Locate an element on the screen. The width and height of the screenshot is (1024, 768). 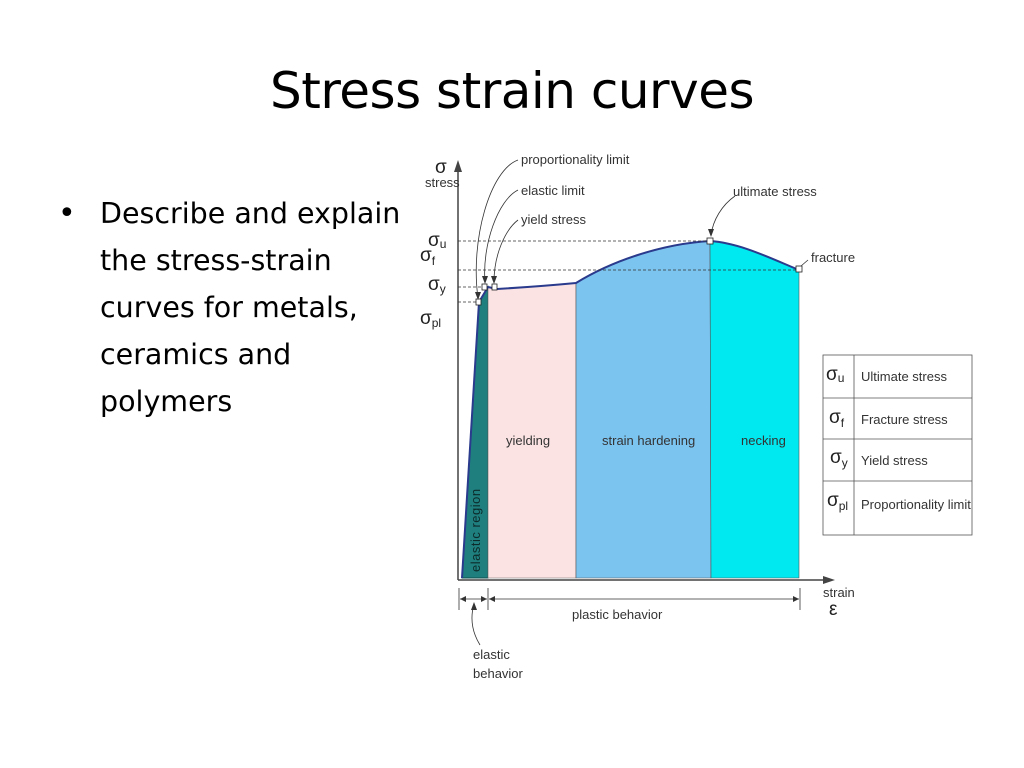
elastic-behavior-arrow-icon is located at coordinates (474, 606).